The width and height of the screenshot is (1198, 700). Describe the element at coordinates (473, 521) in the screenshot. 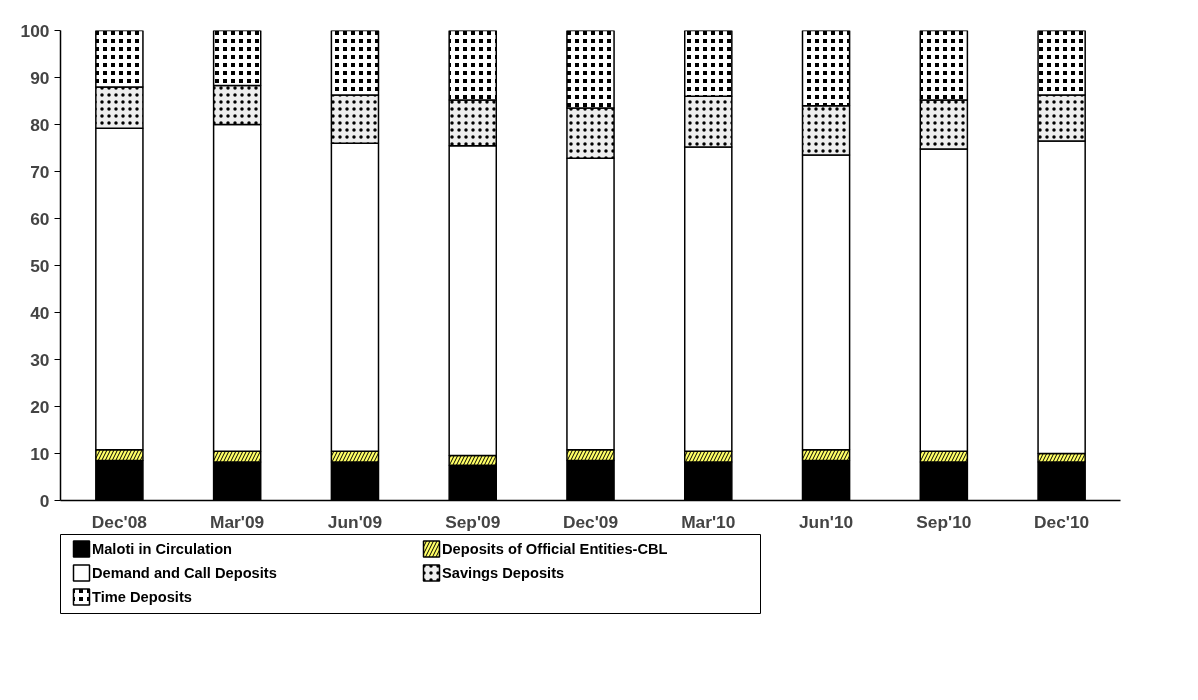

I see `x-tick-label: Sep'09` at that location.